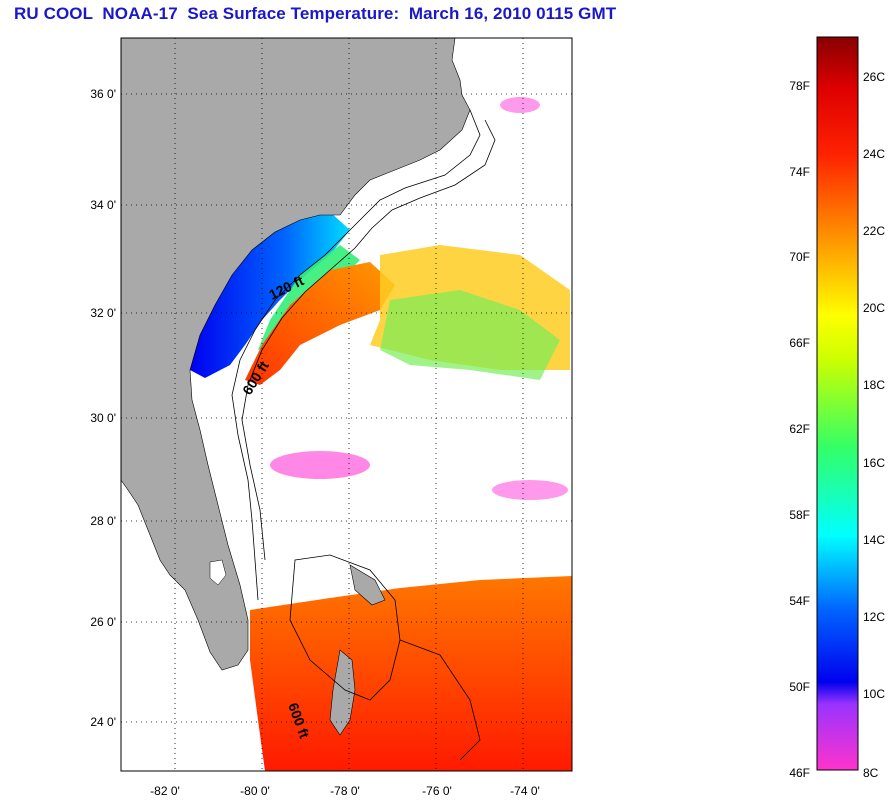 The width and height of the screenshot is (889, 801). What do you see at coordinates (874, 231) in the screenshot?
I see `colorbar-c-label: 22C` at bounding box center [874, 231].